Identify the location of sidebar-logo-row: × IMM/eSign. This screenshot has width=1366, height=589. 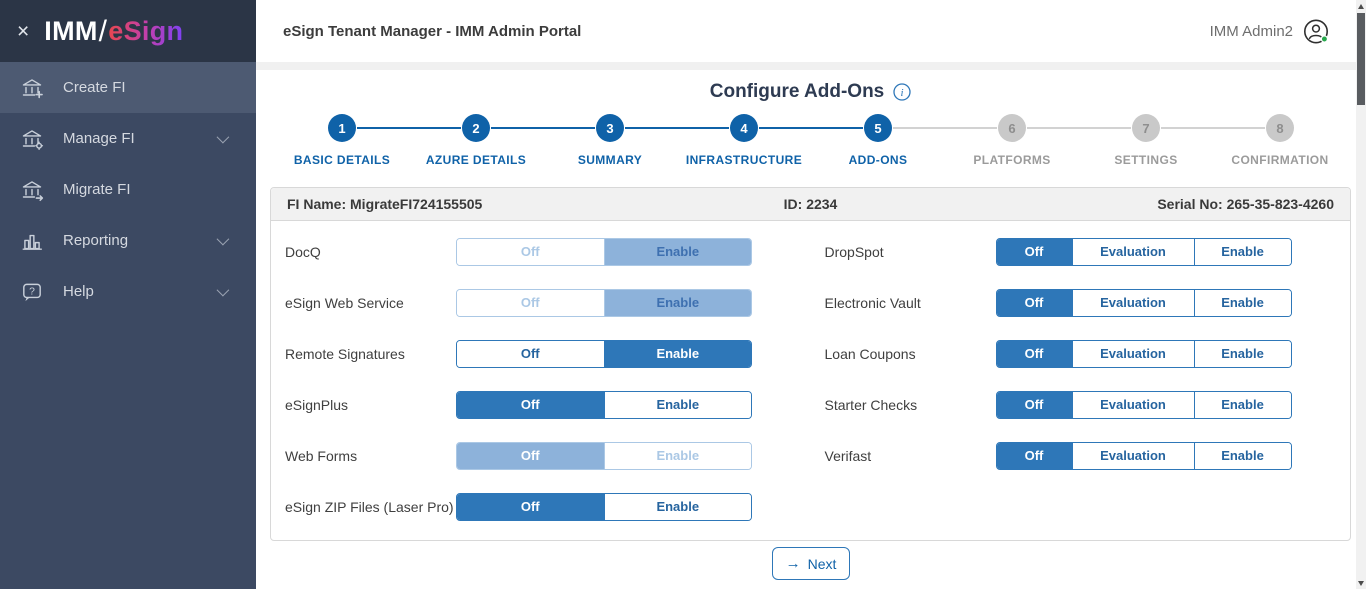
(128, 31).